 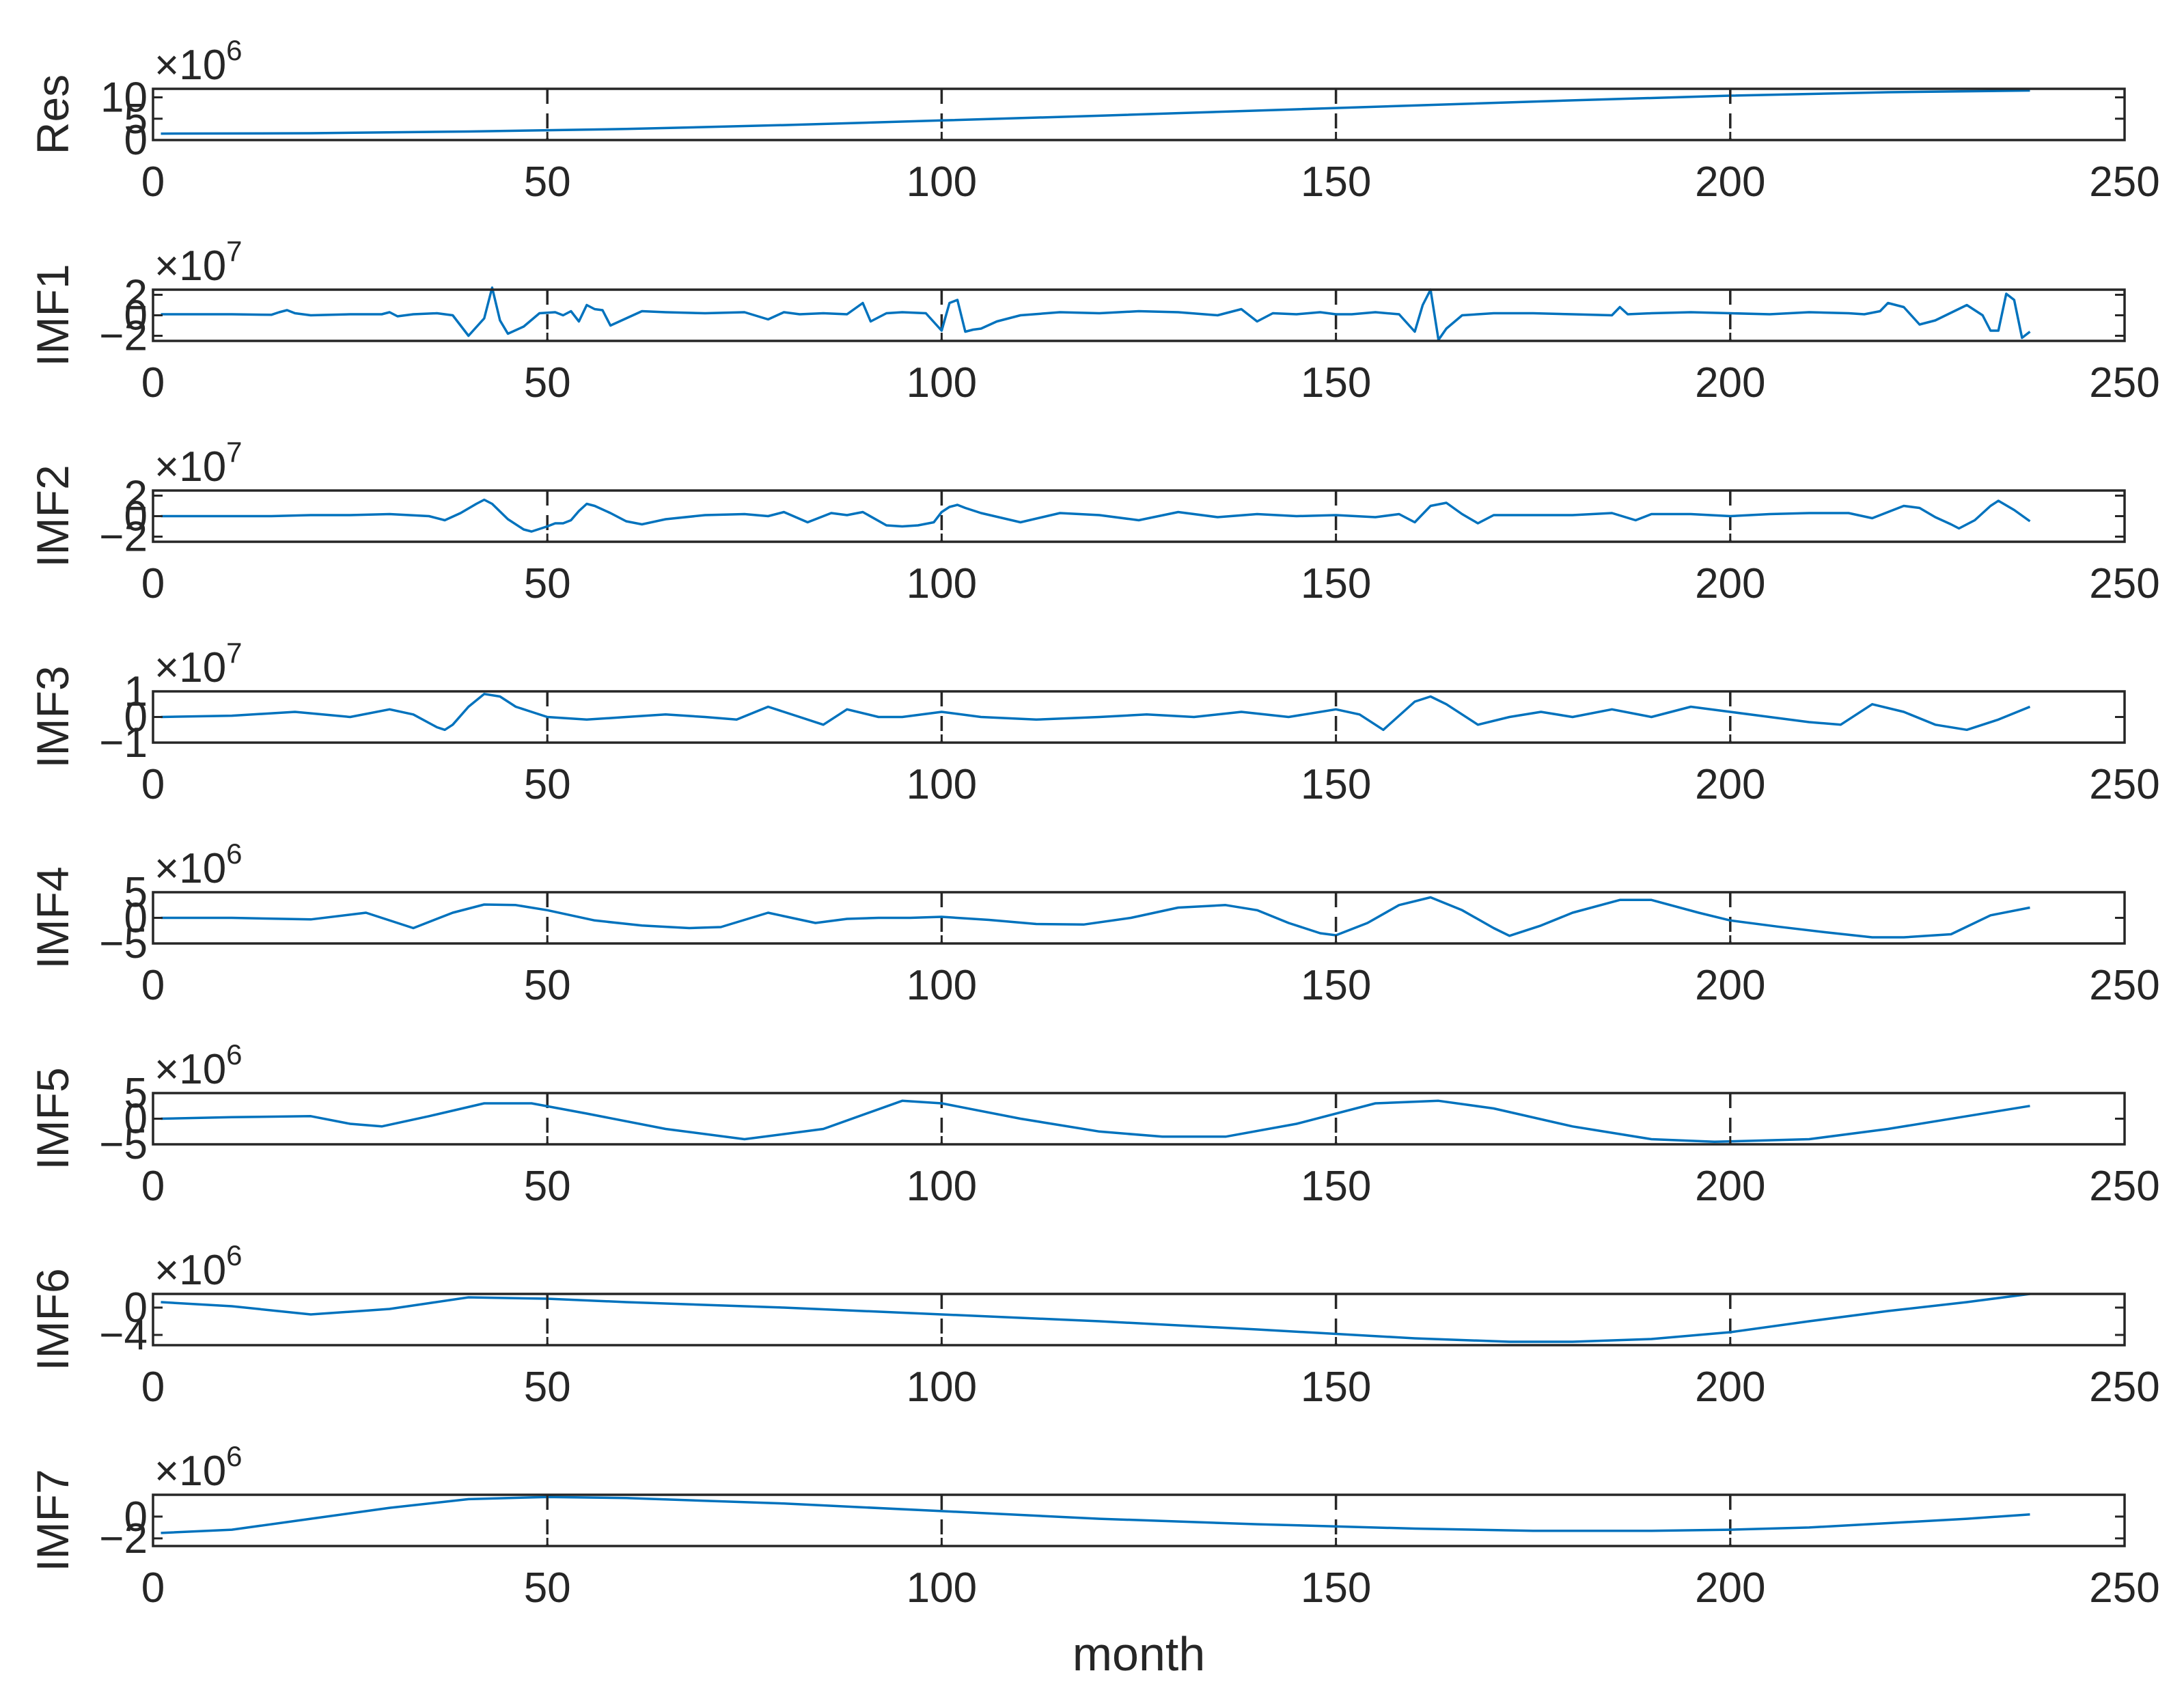 What do you see at coordinates (52, 716) in the screenshot?
I see `y-axis-label: IMF3` at bounding box center [52, 716].